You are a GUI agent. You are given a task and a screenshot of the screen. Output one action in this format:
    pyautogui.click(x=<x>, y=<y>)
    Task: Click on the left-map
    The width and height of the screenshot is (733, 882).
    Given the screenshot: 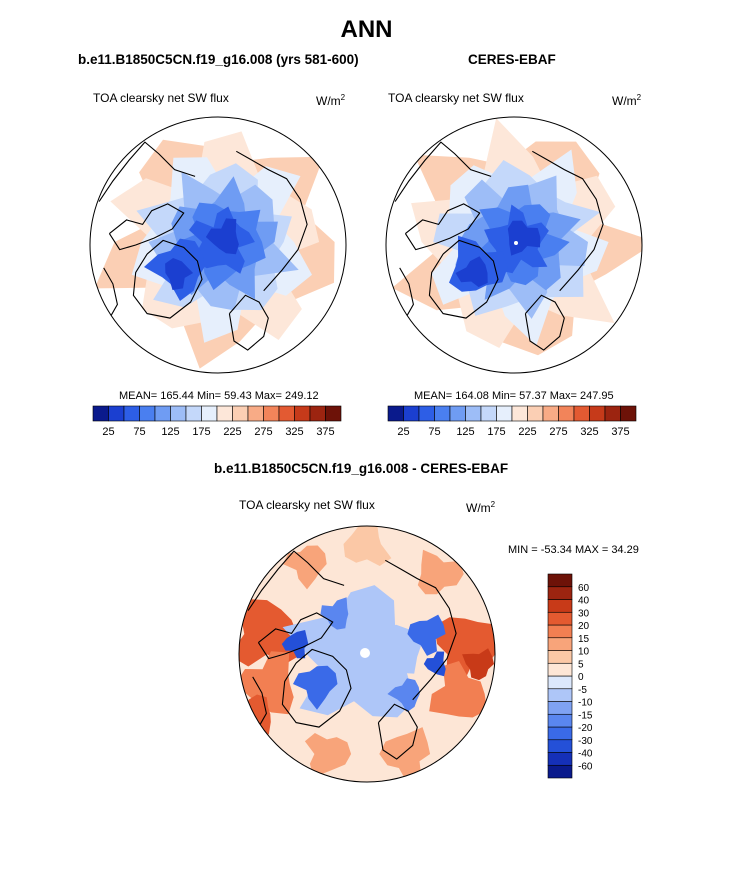 What is the action you would take?
    pyautogui.click(x=218, y=245)
    